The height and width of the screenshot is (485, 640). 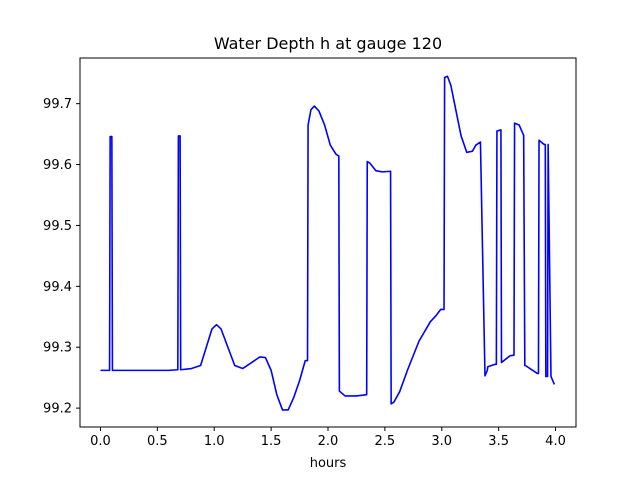 I want to click on y-tick-label: 99.2, so click(x=57, y=409).